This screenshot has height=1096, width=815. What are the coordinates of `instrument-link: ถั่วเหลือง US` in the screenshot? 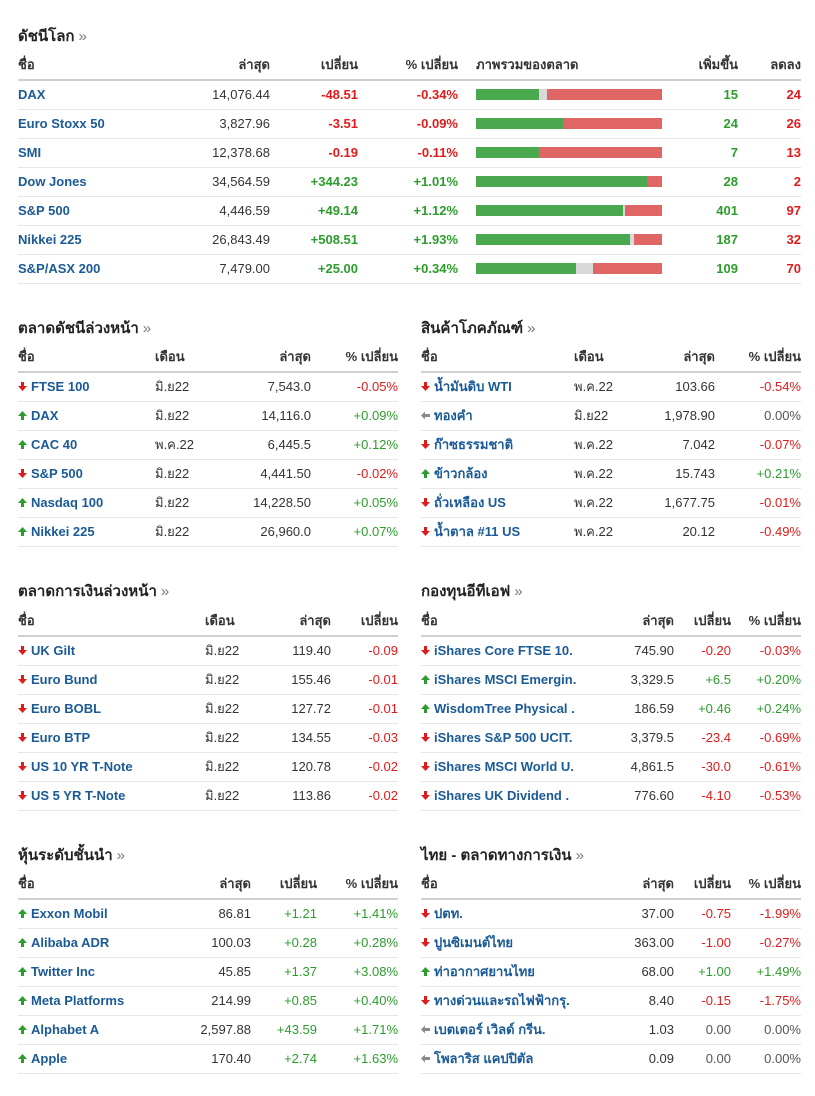 It's located at (470, 502).